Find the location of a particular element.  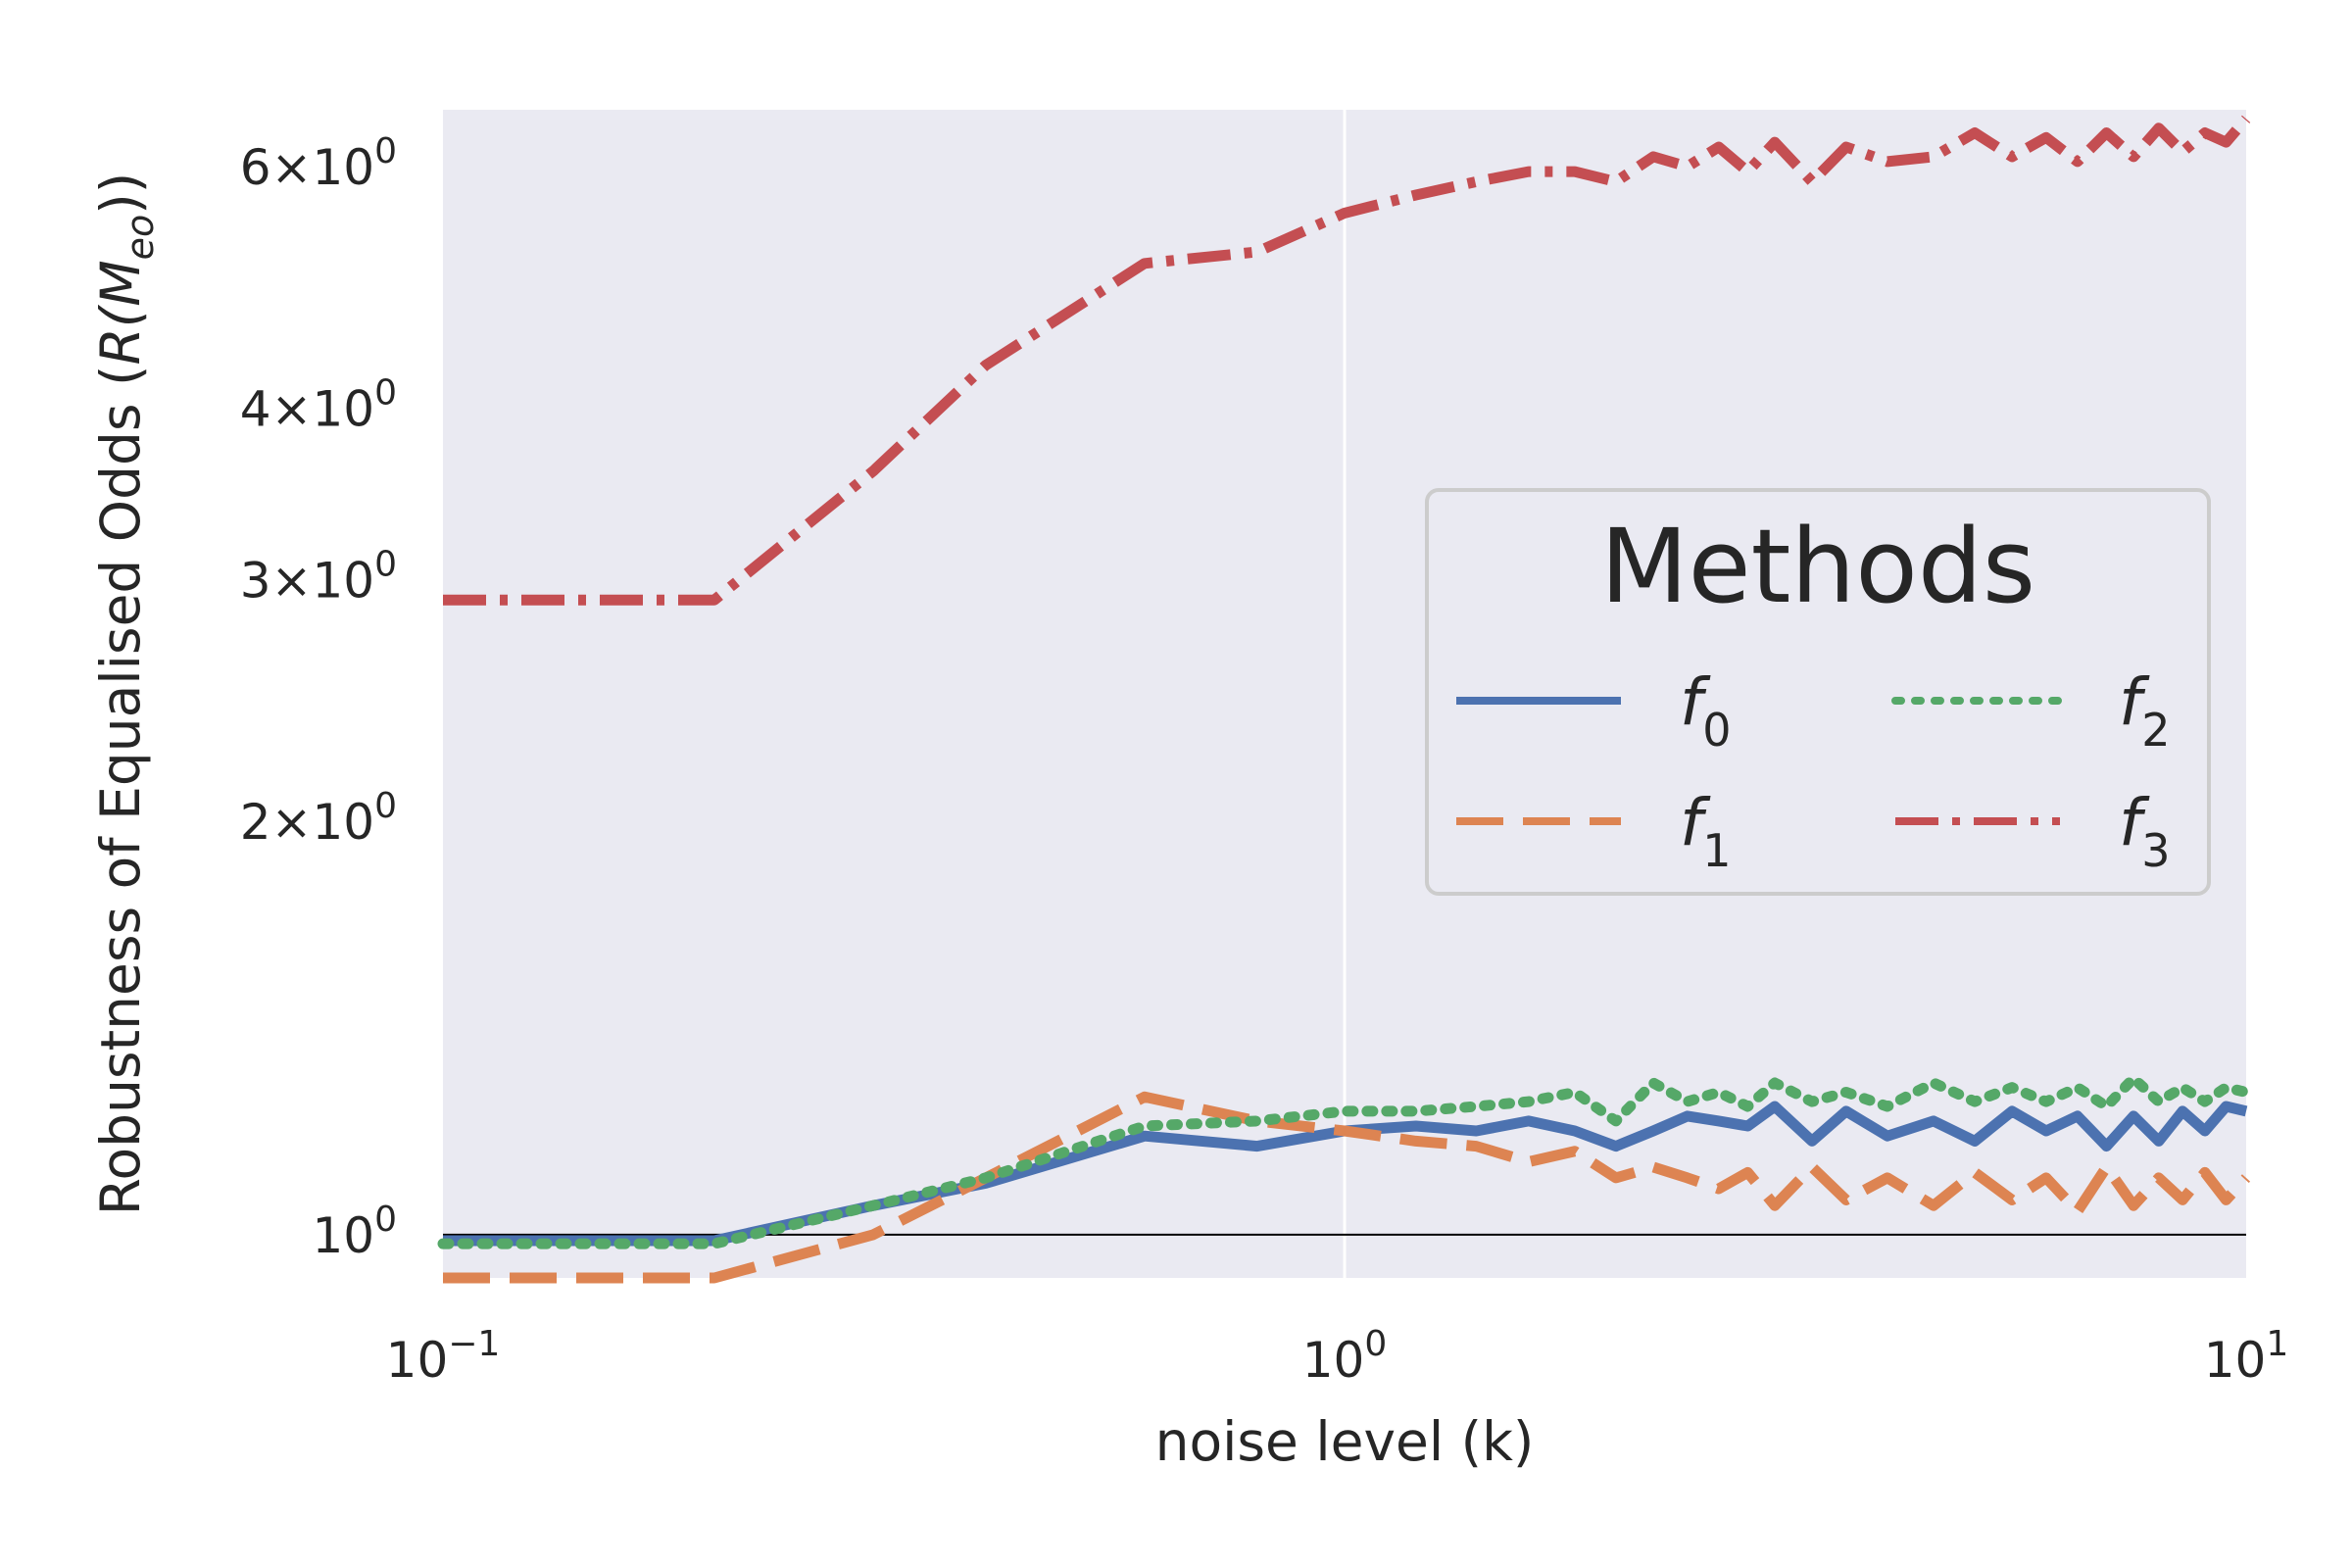

y-tick-label: 2×100 is located at coordinates (318, 818).